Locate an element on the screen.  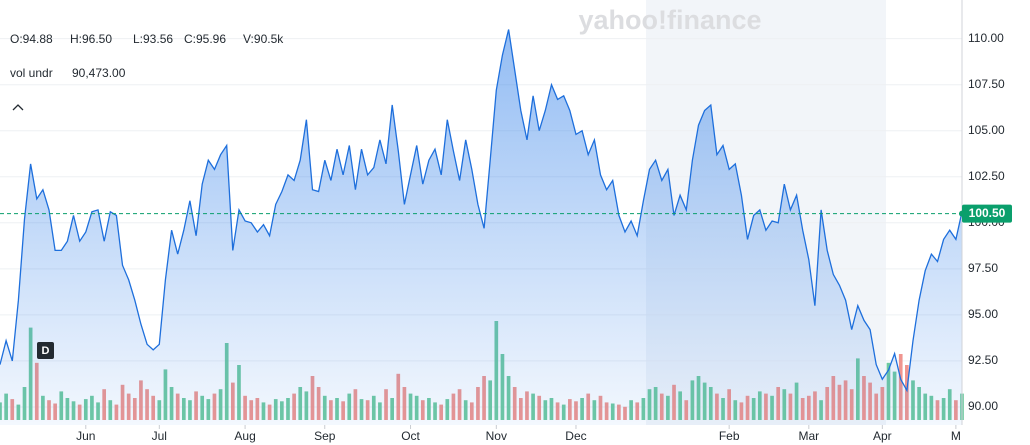
indicator-name: vol undr is located at coordinates (31, 73).